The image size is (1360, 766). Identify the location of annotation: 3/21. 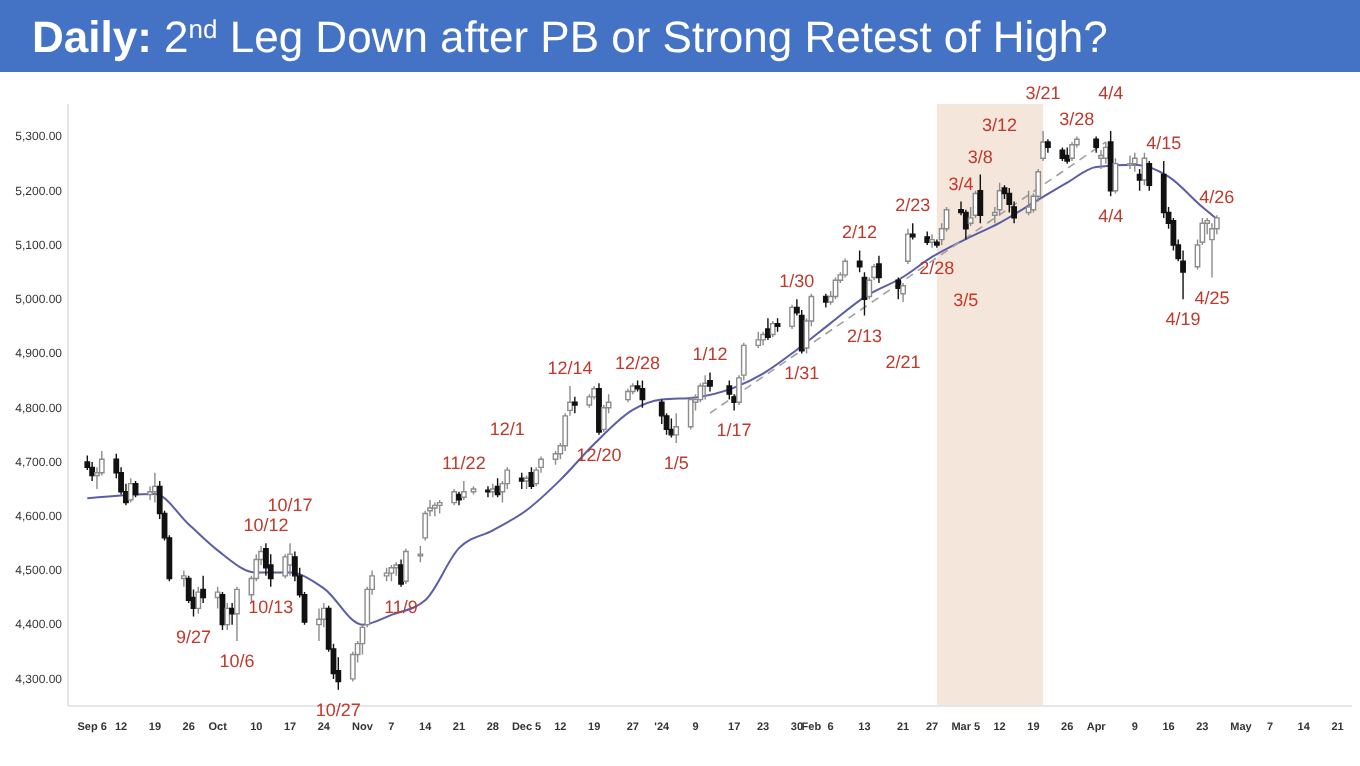
(1043, 93).